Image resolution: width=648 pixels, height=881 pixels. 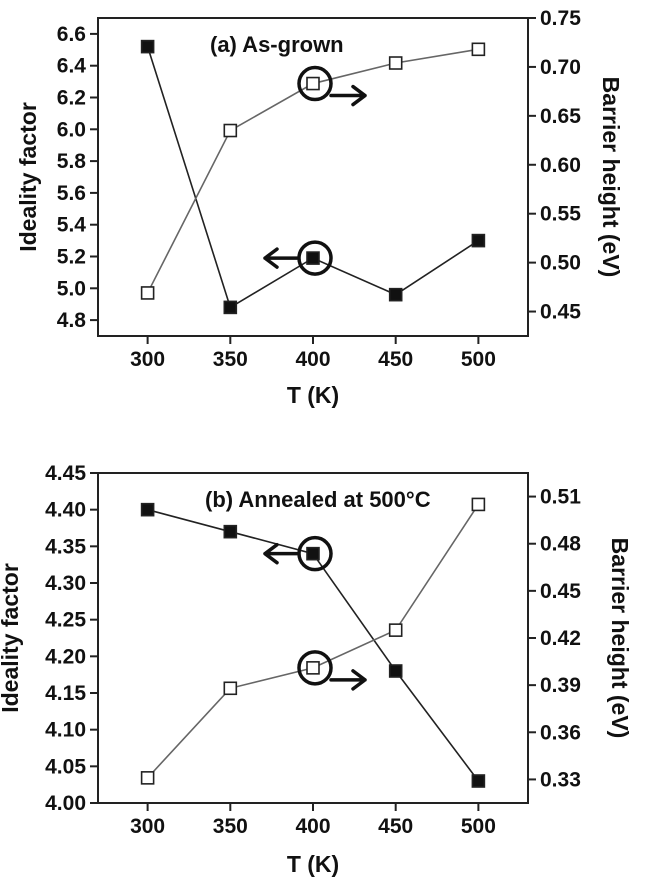 I want to click on y2-tick-label: 0.42, so click(x=560, y=638).